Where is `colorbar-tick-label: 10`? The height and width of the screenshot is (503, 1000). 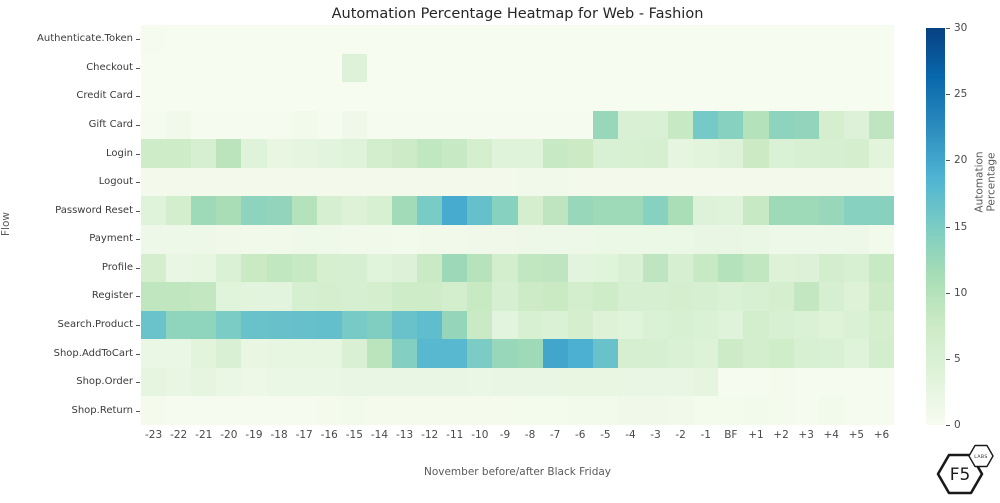
colorbar-tick-label: 10 is located at coordinates (961, 292).